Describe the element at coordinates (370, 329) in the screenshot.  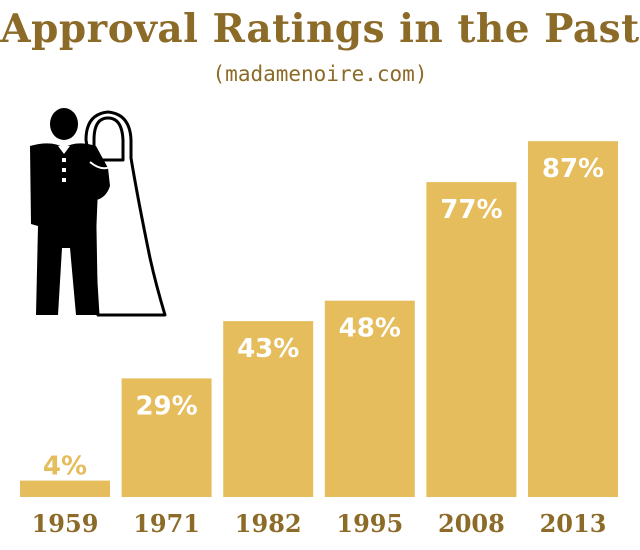
I see `bar-value-label: 48%` at that location.